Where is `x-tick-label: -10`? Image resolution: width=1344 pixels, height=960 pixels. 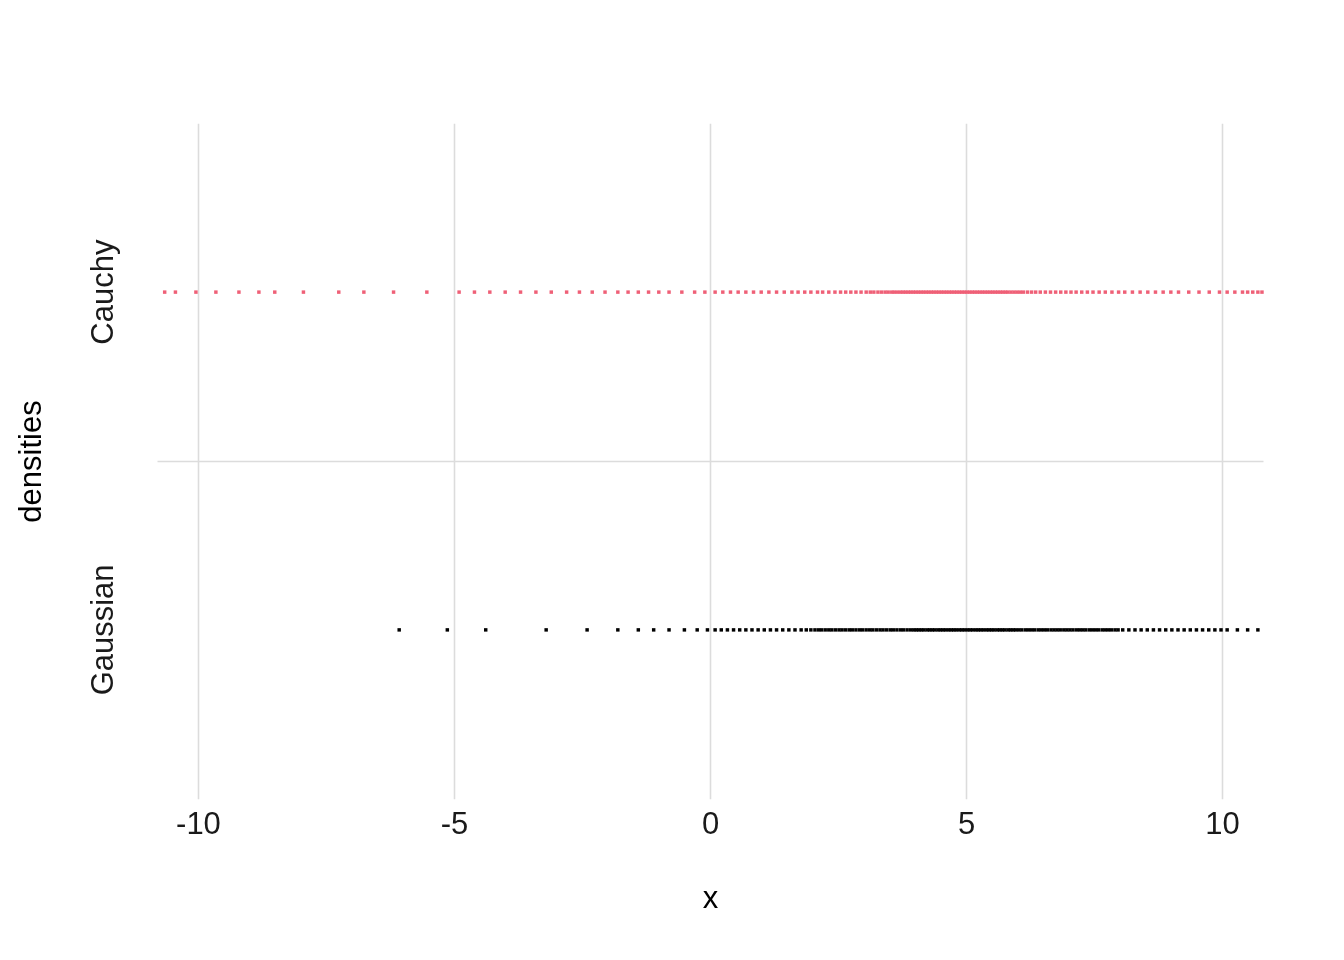 x-tick-label: -10 is located at coordinates (198, 823).